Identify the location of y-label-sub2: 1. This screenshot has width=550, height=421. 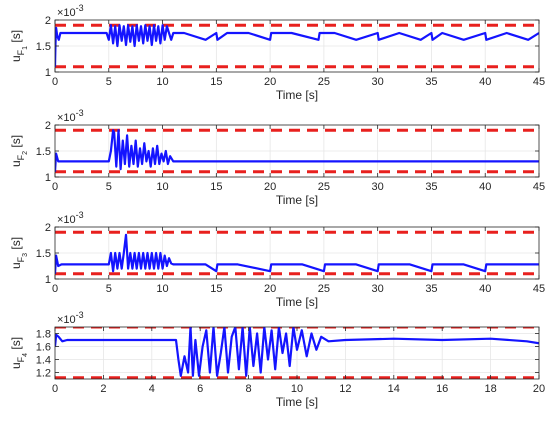
(25, 48).